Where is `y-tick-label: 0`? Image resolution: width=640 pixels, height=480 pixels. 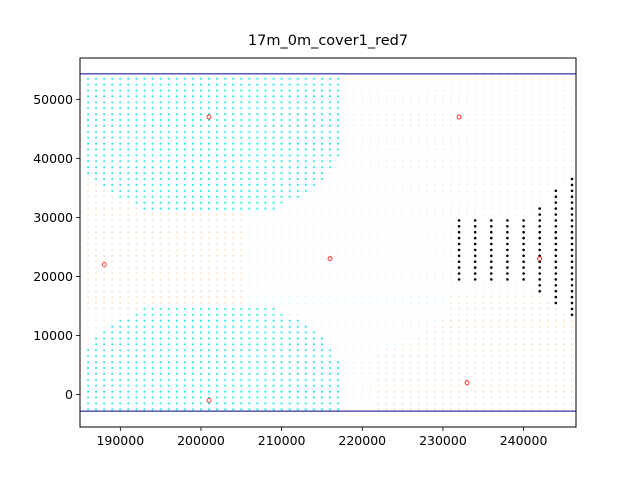 y-tick-label: 0 is located at coordinates (69, 394).